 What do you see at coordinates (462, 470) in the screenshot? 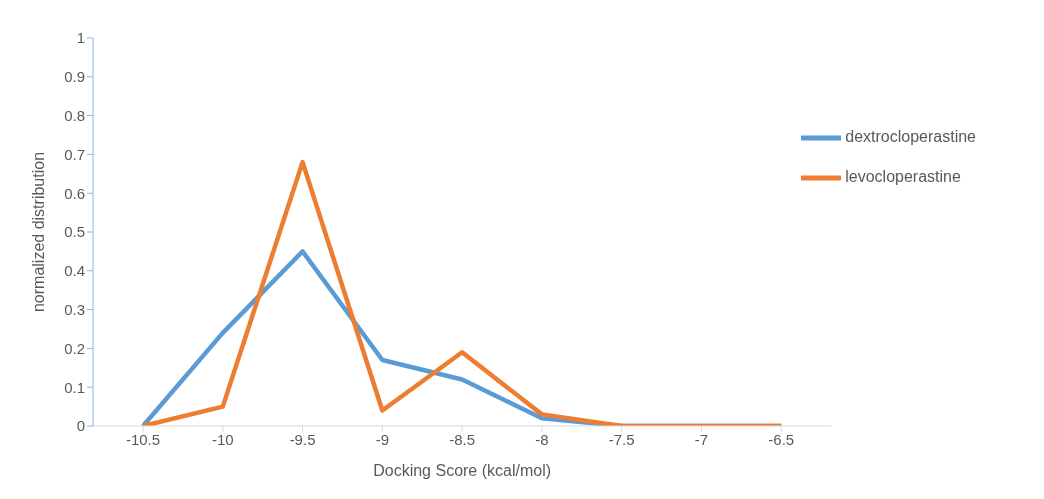
I see `x-axis-title: Docking Score (kcal/mol)` at bounding box center [462, 470].